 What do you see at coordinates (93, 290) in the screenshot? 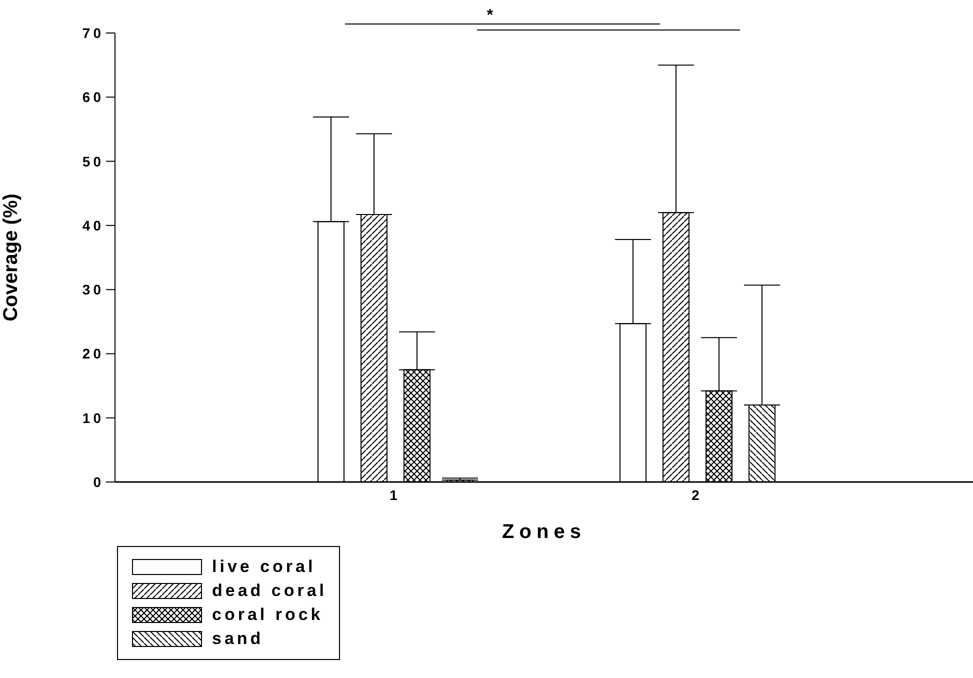
I see `y-tick-label: 30` at bounding box center [93, 290].